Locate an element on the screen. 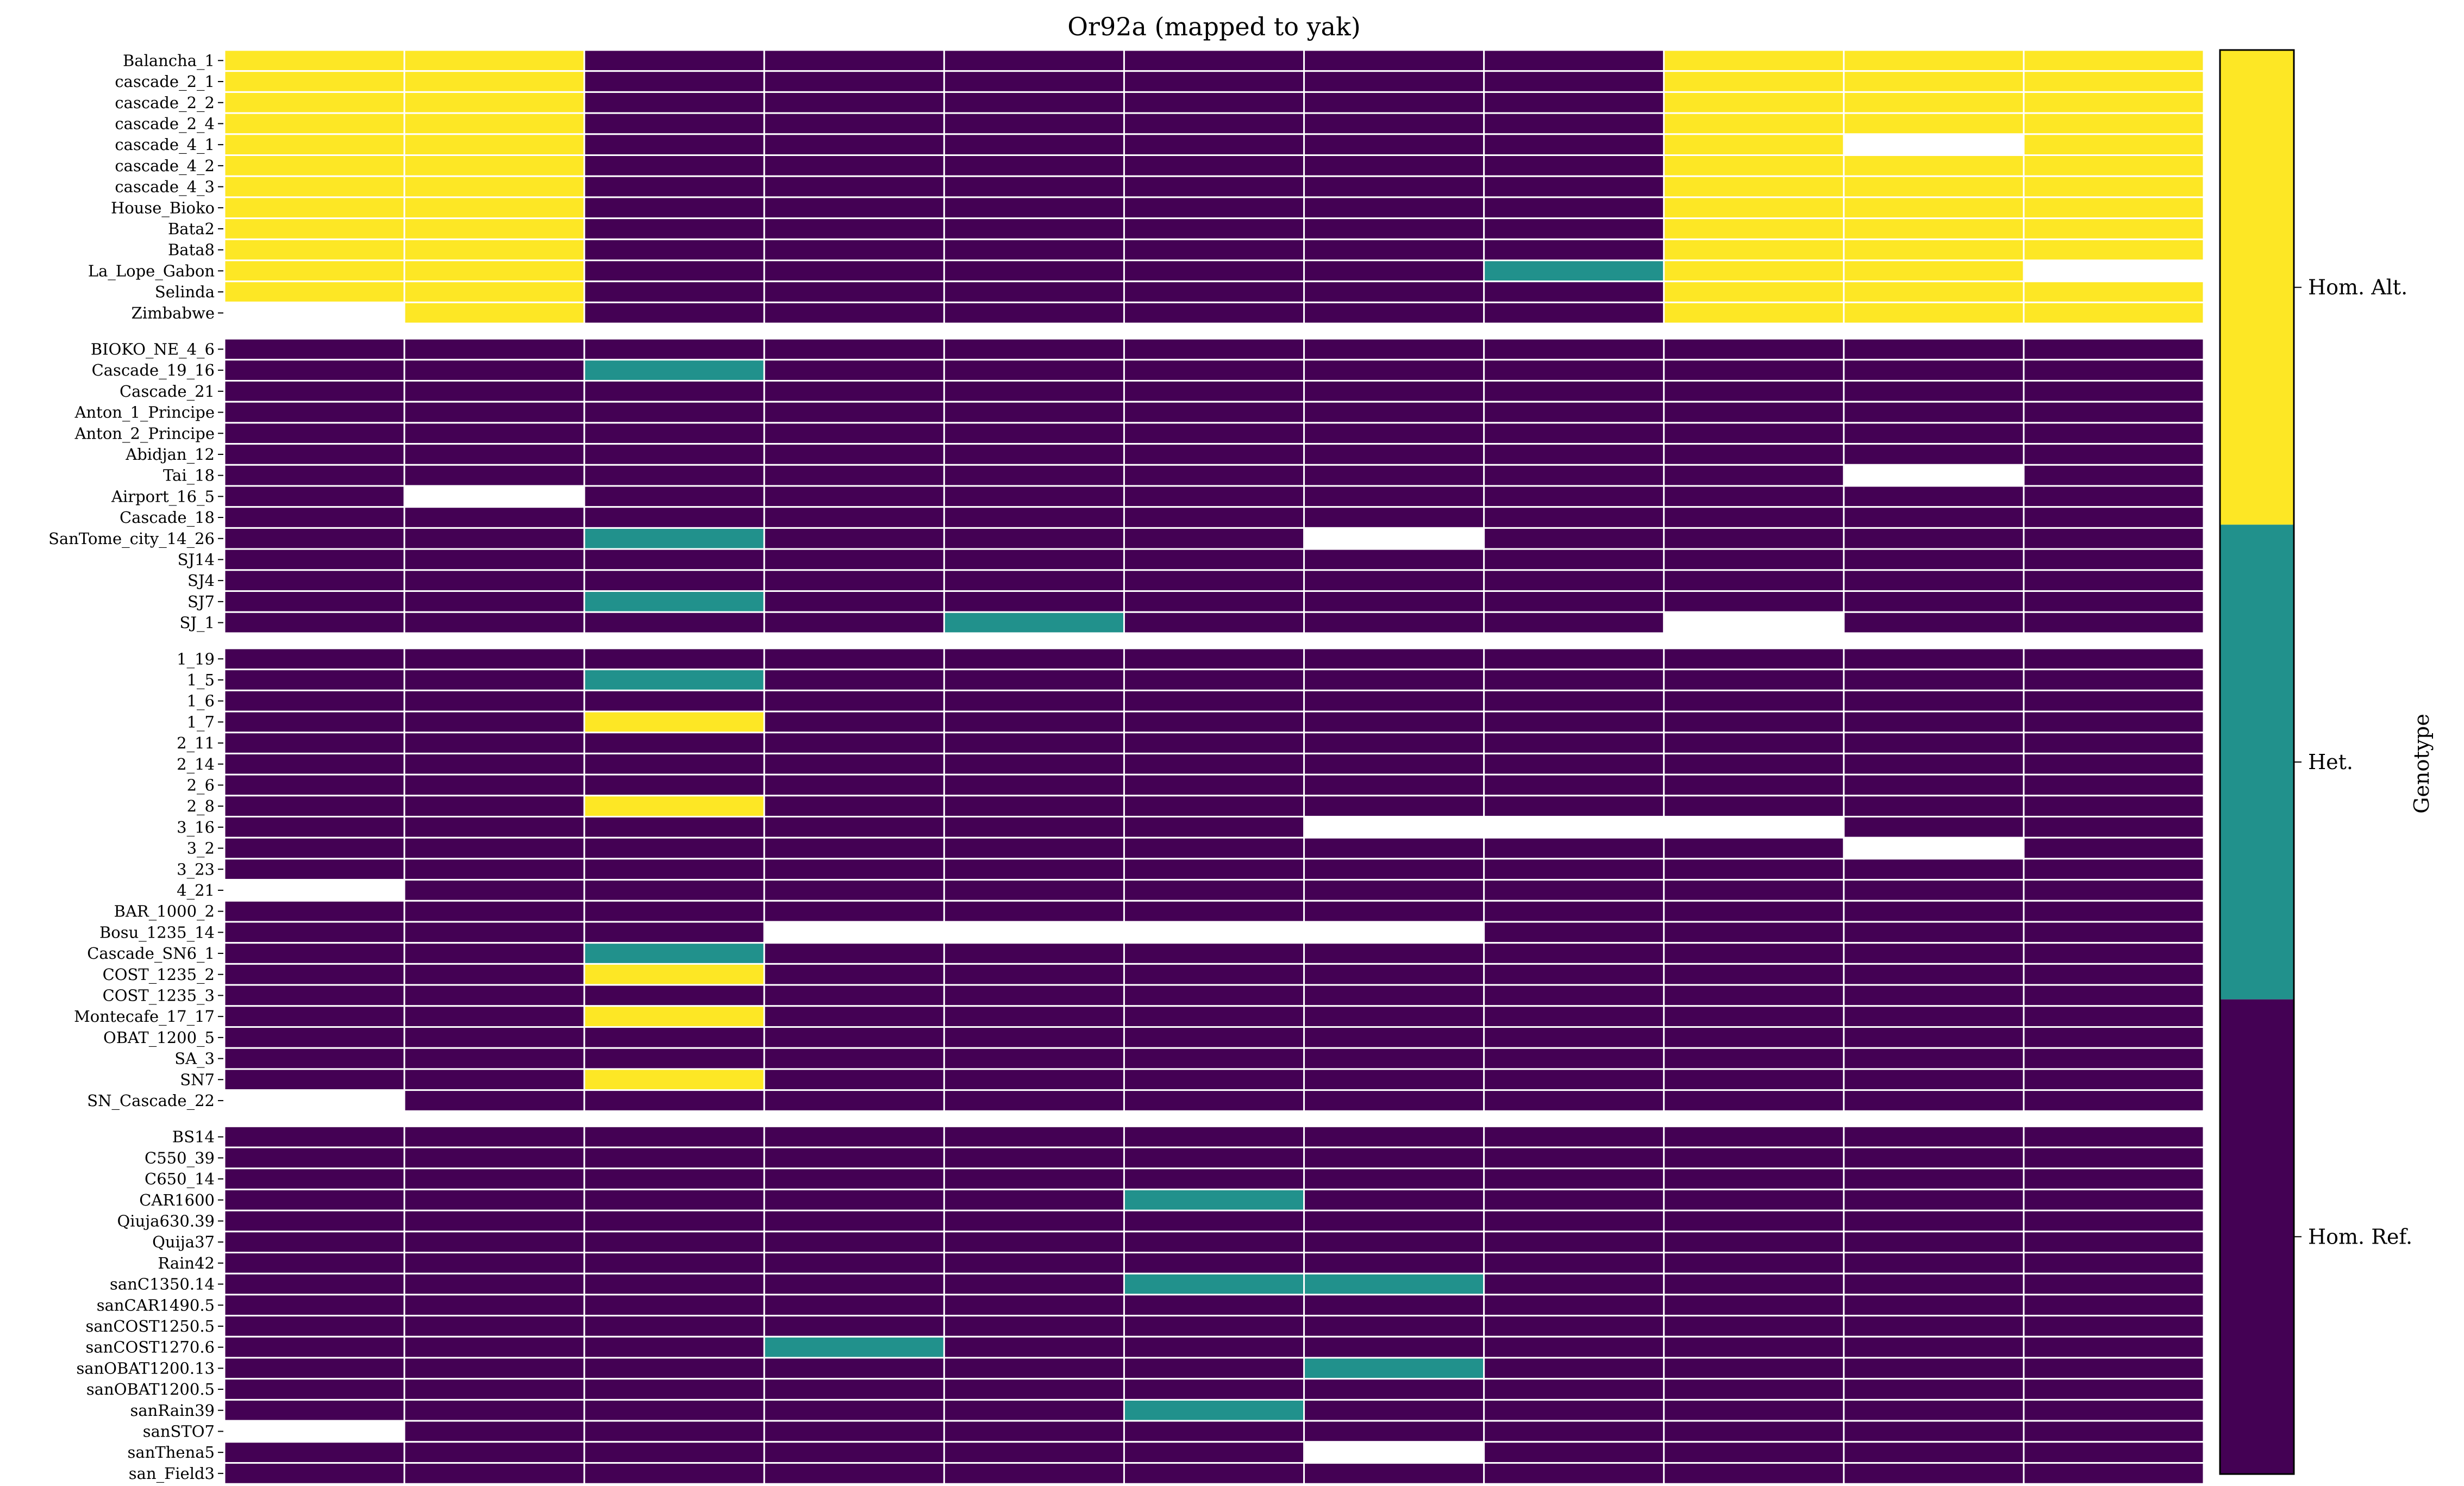  row-label: sanC1350.14 is located at coordinates (162, 1285).